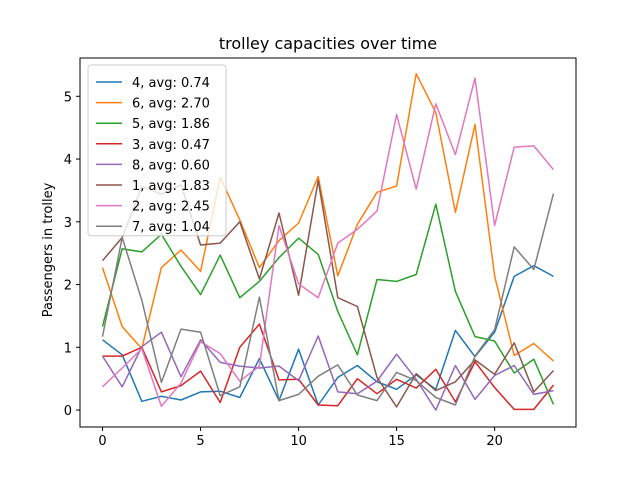 The image size is (640, 484). What do you see at coordinates (68, 286) in the screenshot?
I see `y-tick-label: 2` at bounding box center [68, 286].